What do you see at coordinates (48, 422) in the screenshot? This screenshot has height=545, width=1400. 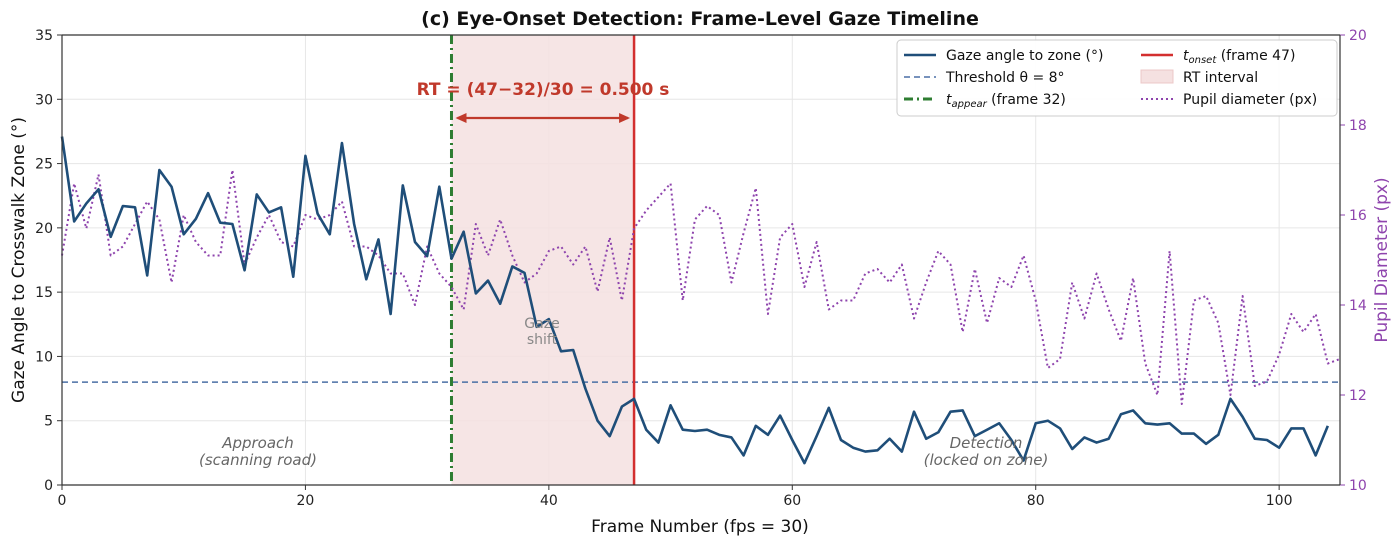 I see `y-tick-label: 5` at bounding box center [48, 422].